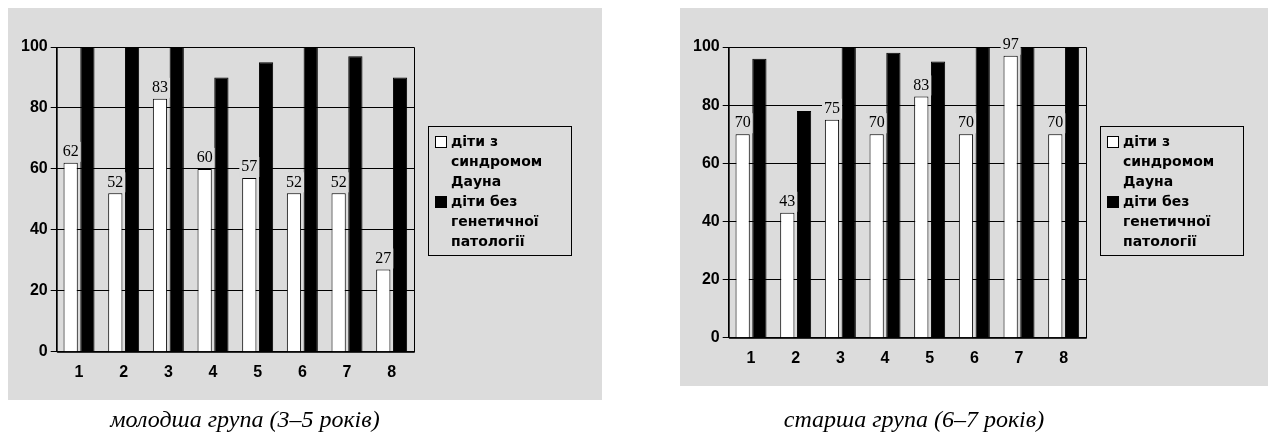 The height and width of the screenshot is (447, 1271). I want to click on data-label: 60, so click(204, 157).